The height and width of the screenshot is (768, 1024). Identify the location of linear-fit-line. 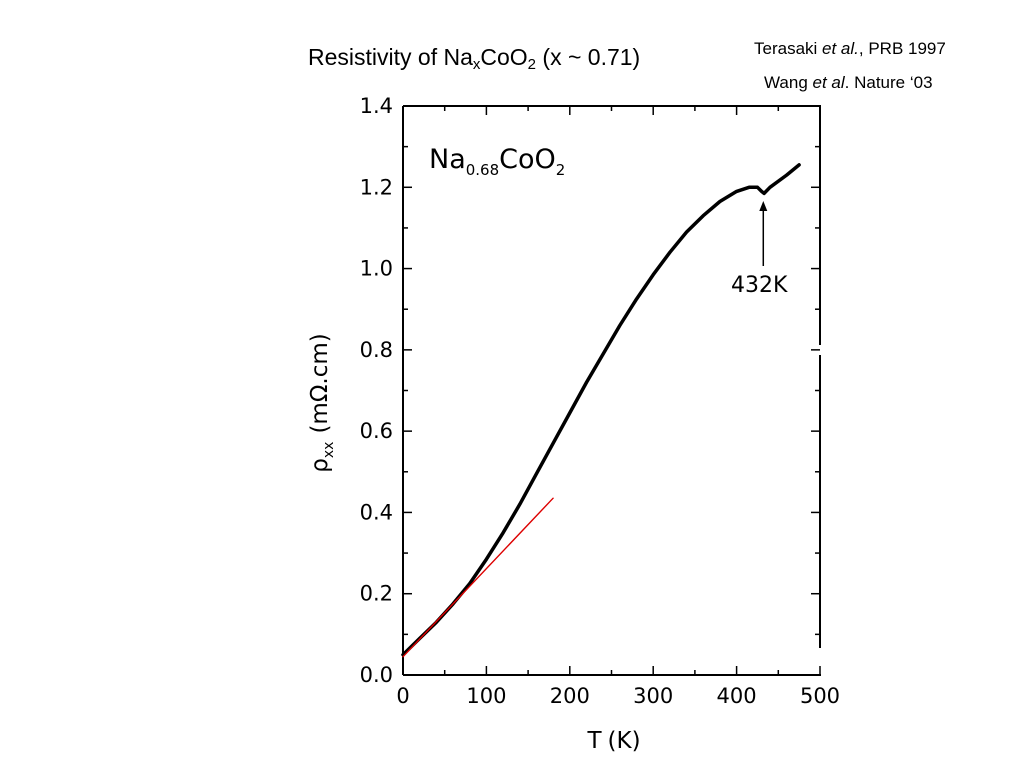
(478, 577).